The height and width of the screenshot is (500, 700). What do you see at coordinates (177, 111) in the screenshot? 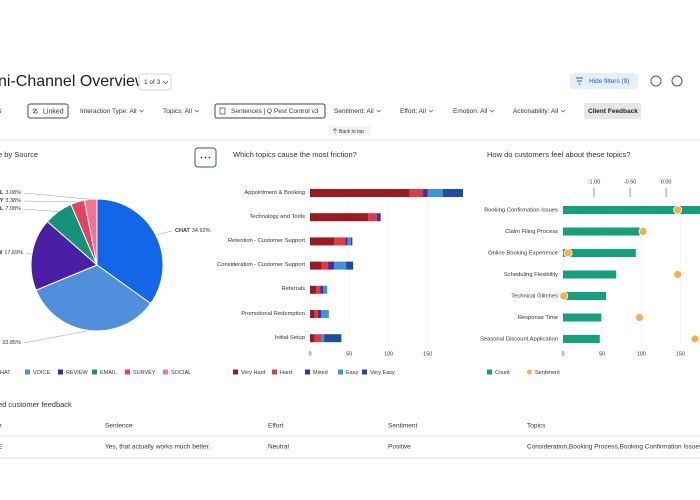
I see `filter-dropdown: Topics: All` at bounding box center [177, 111].